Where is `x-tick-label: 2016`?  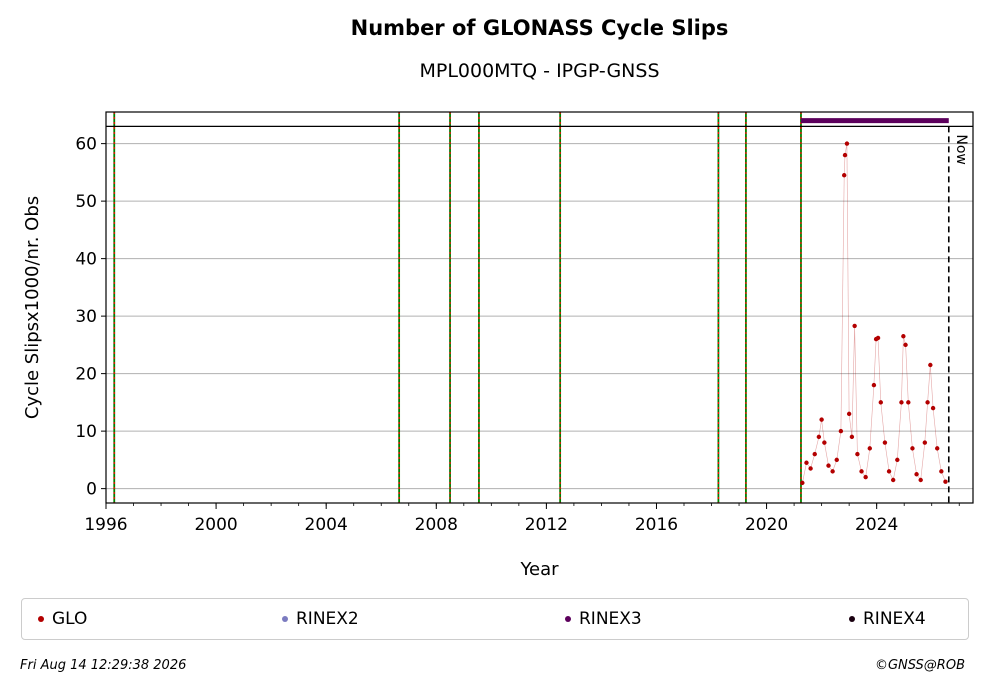 x-tick-label: 2016 is located at coordinates (656, 525).